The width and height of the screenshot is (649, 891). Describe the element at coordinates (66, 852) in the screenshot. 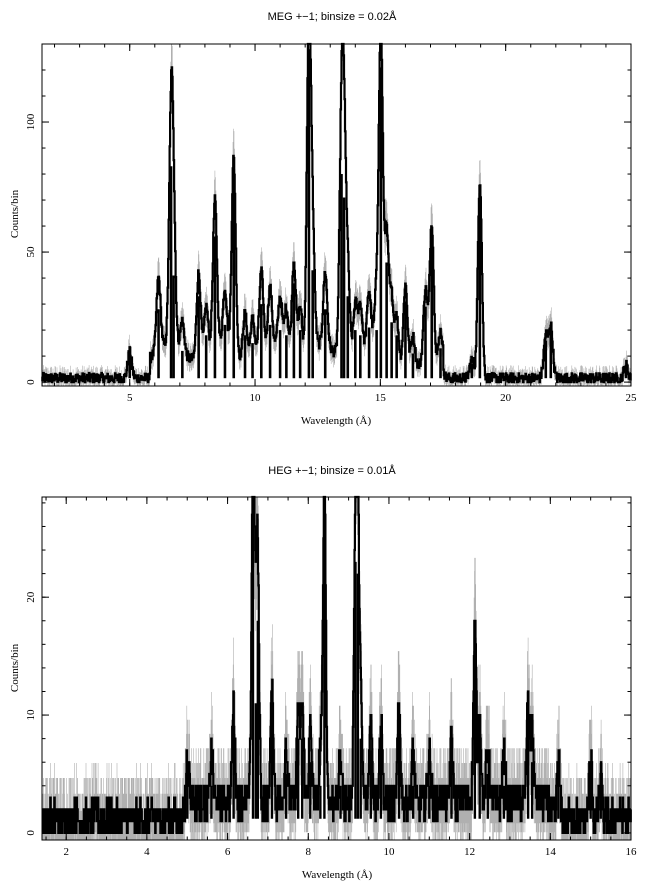

I see `x-tick-label: 2` at that location.